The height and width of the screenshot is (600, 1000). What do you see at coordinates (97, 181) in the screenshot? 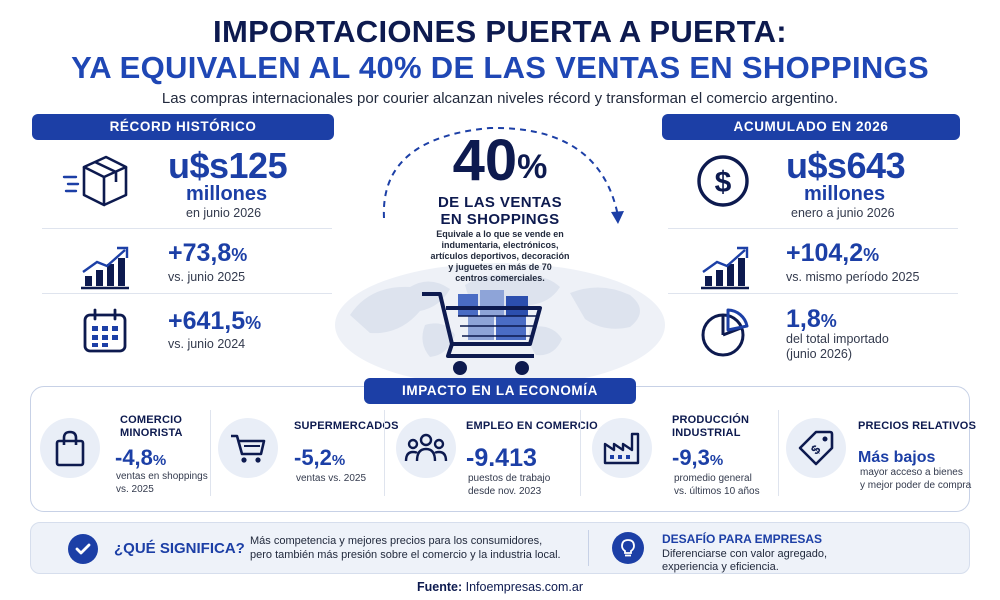
I see `package-box-icon` at bounding box center [97, 181].